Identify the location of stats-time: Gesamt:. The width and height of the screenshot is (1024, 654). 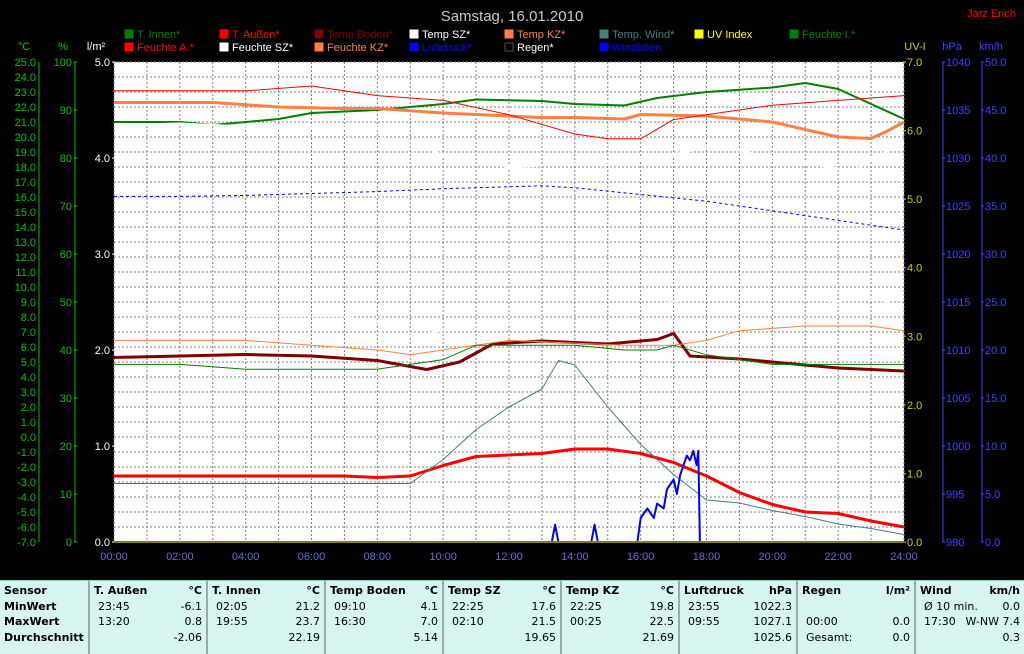
(829, 637).